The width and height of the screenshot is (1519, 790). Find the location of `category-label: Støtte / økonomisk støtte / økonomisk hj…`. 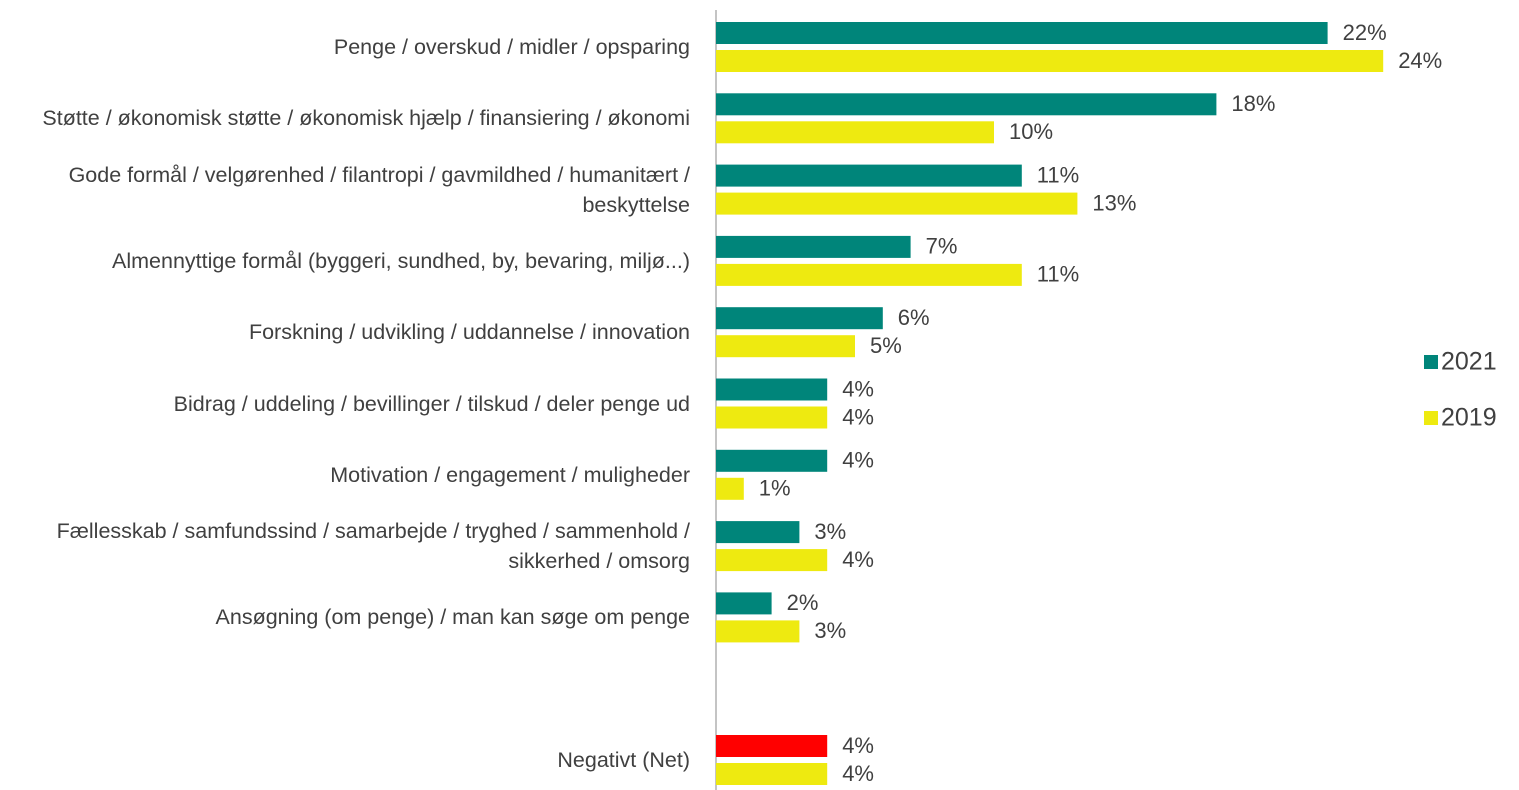

category-label: Støtte / økonomisk støtte / økonomisk hj… is located at coordinates (366, 118).